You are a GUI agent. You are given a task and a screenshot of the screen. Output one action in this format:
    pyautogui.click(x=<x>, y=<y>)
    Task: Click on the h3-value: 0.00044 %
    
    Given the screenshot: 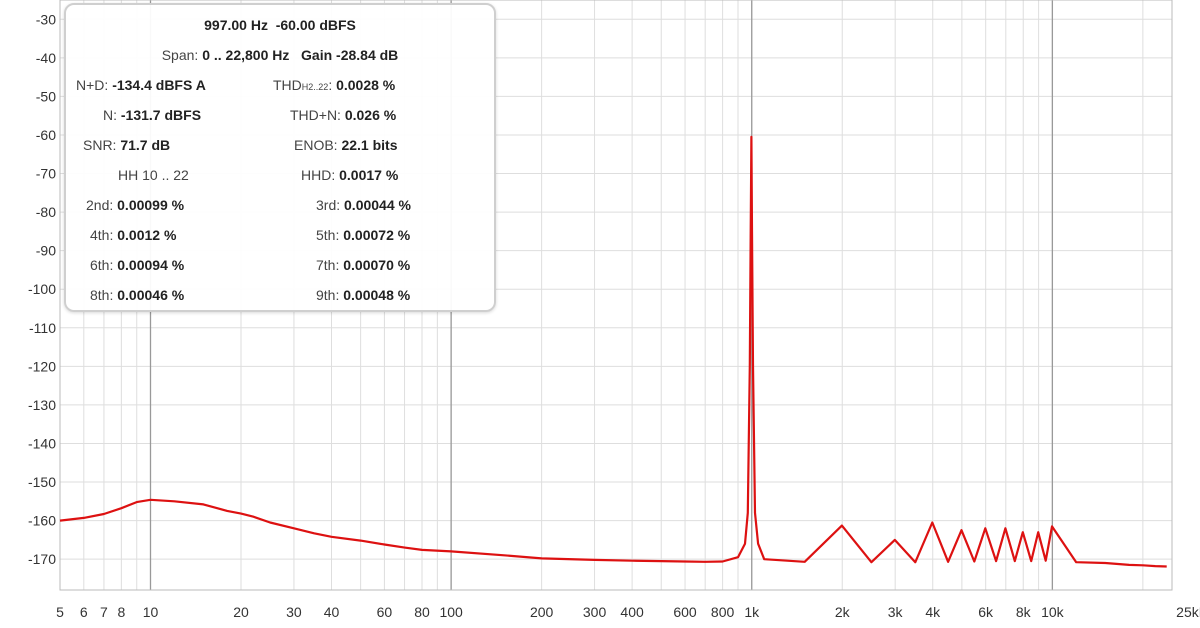 What is the action you would take?
    pyautogui.click(x=377, y=205)
    